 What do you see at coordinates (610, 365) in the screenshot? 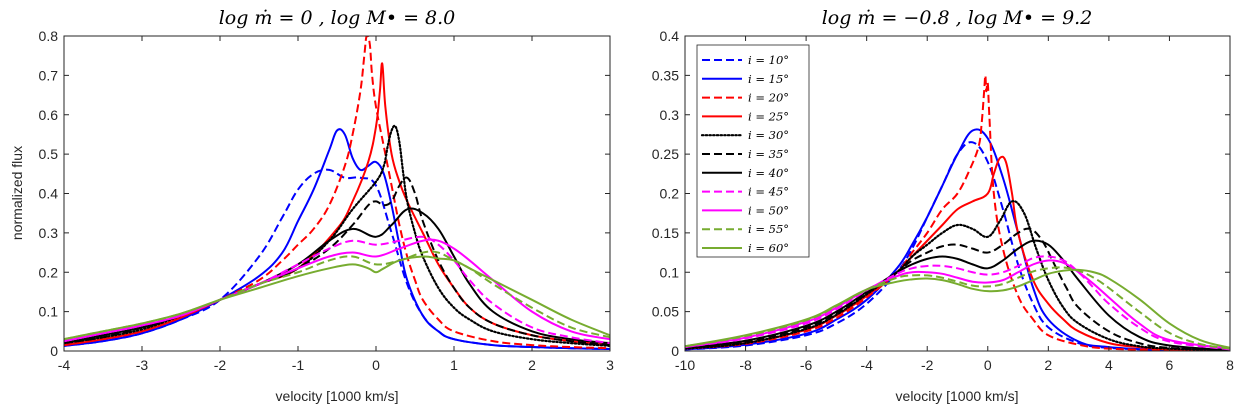
I see `left-x-tick-label: 3` at bounding box center [610, 365].